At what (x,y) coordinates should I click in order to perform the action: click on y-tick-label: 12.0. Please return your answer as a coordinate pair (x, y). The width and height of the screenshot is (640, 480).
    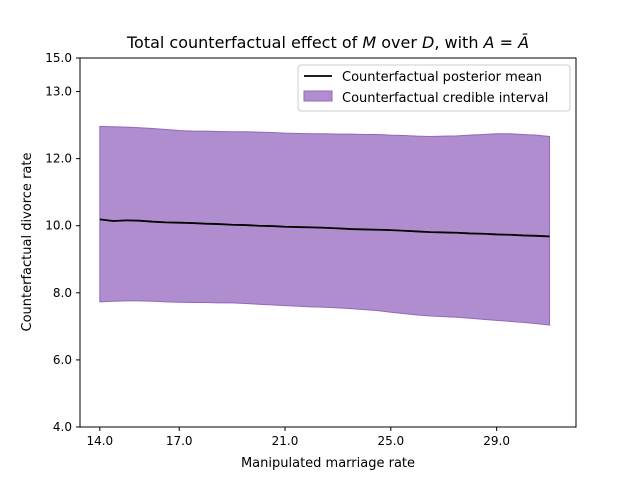
    Looking at the image, I should click on (58, 159).